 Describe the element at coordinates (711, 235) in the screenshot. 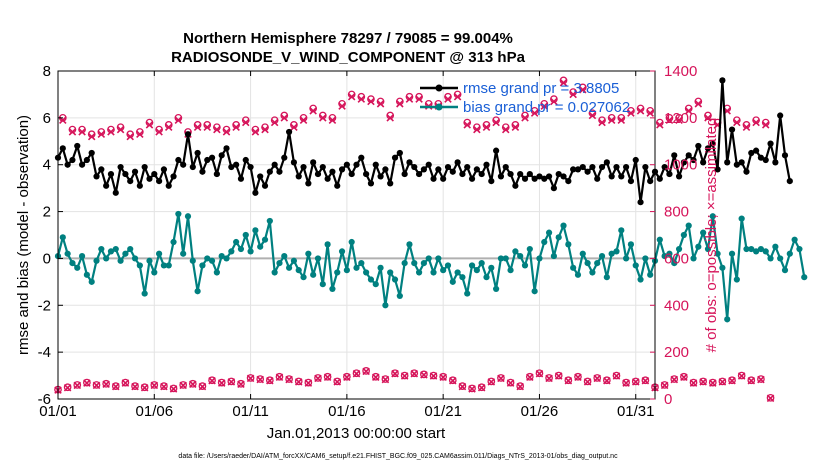

I see `y2-axis-label: # of obs: o=possible; ×=assimilated` at that location.